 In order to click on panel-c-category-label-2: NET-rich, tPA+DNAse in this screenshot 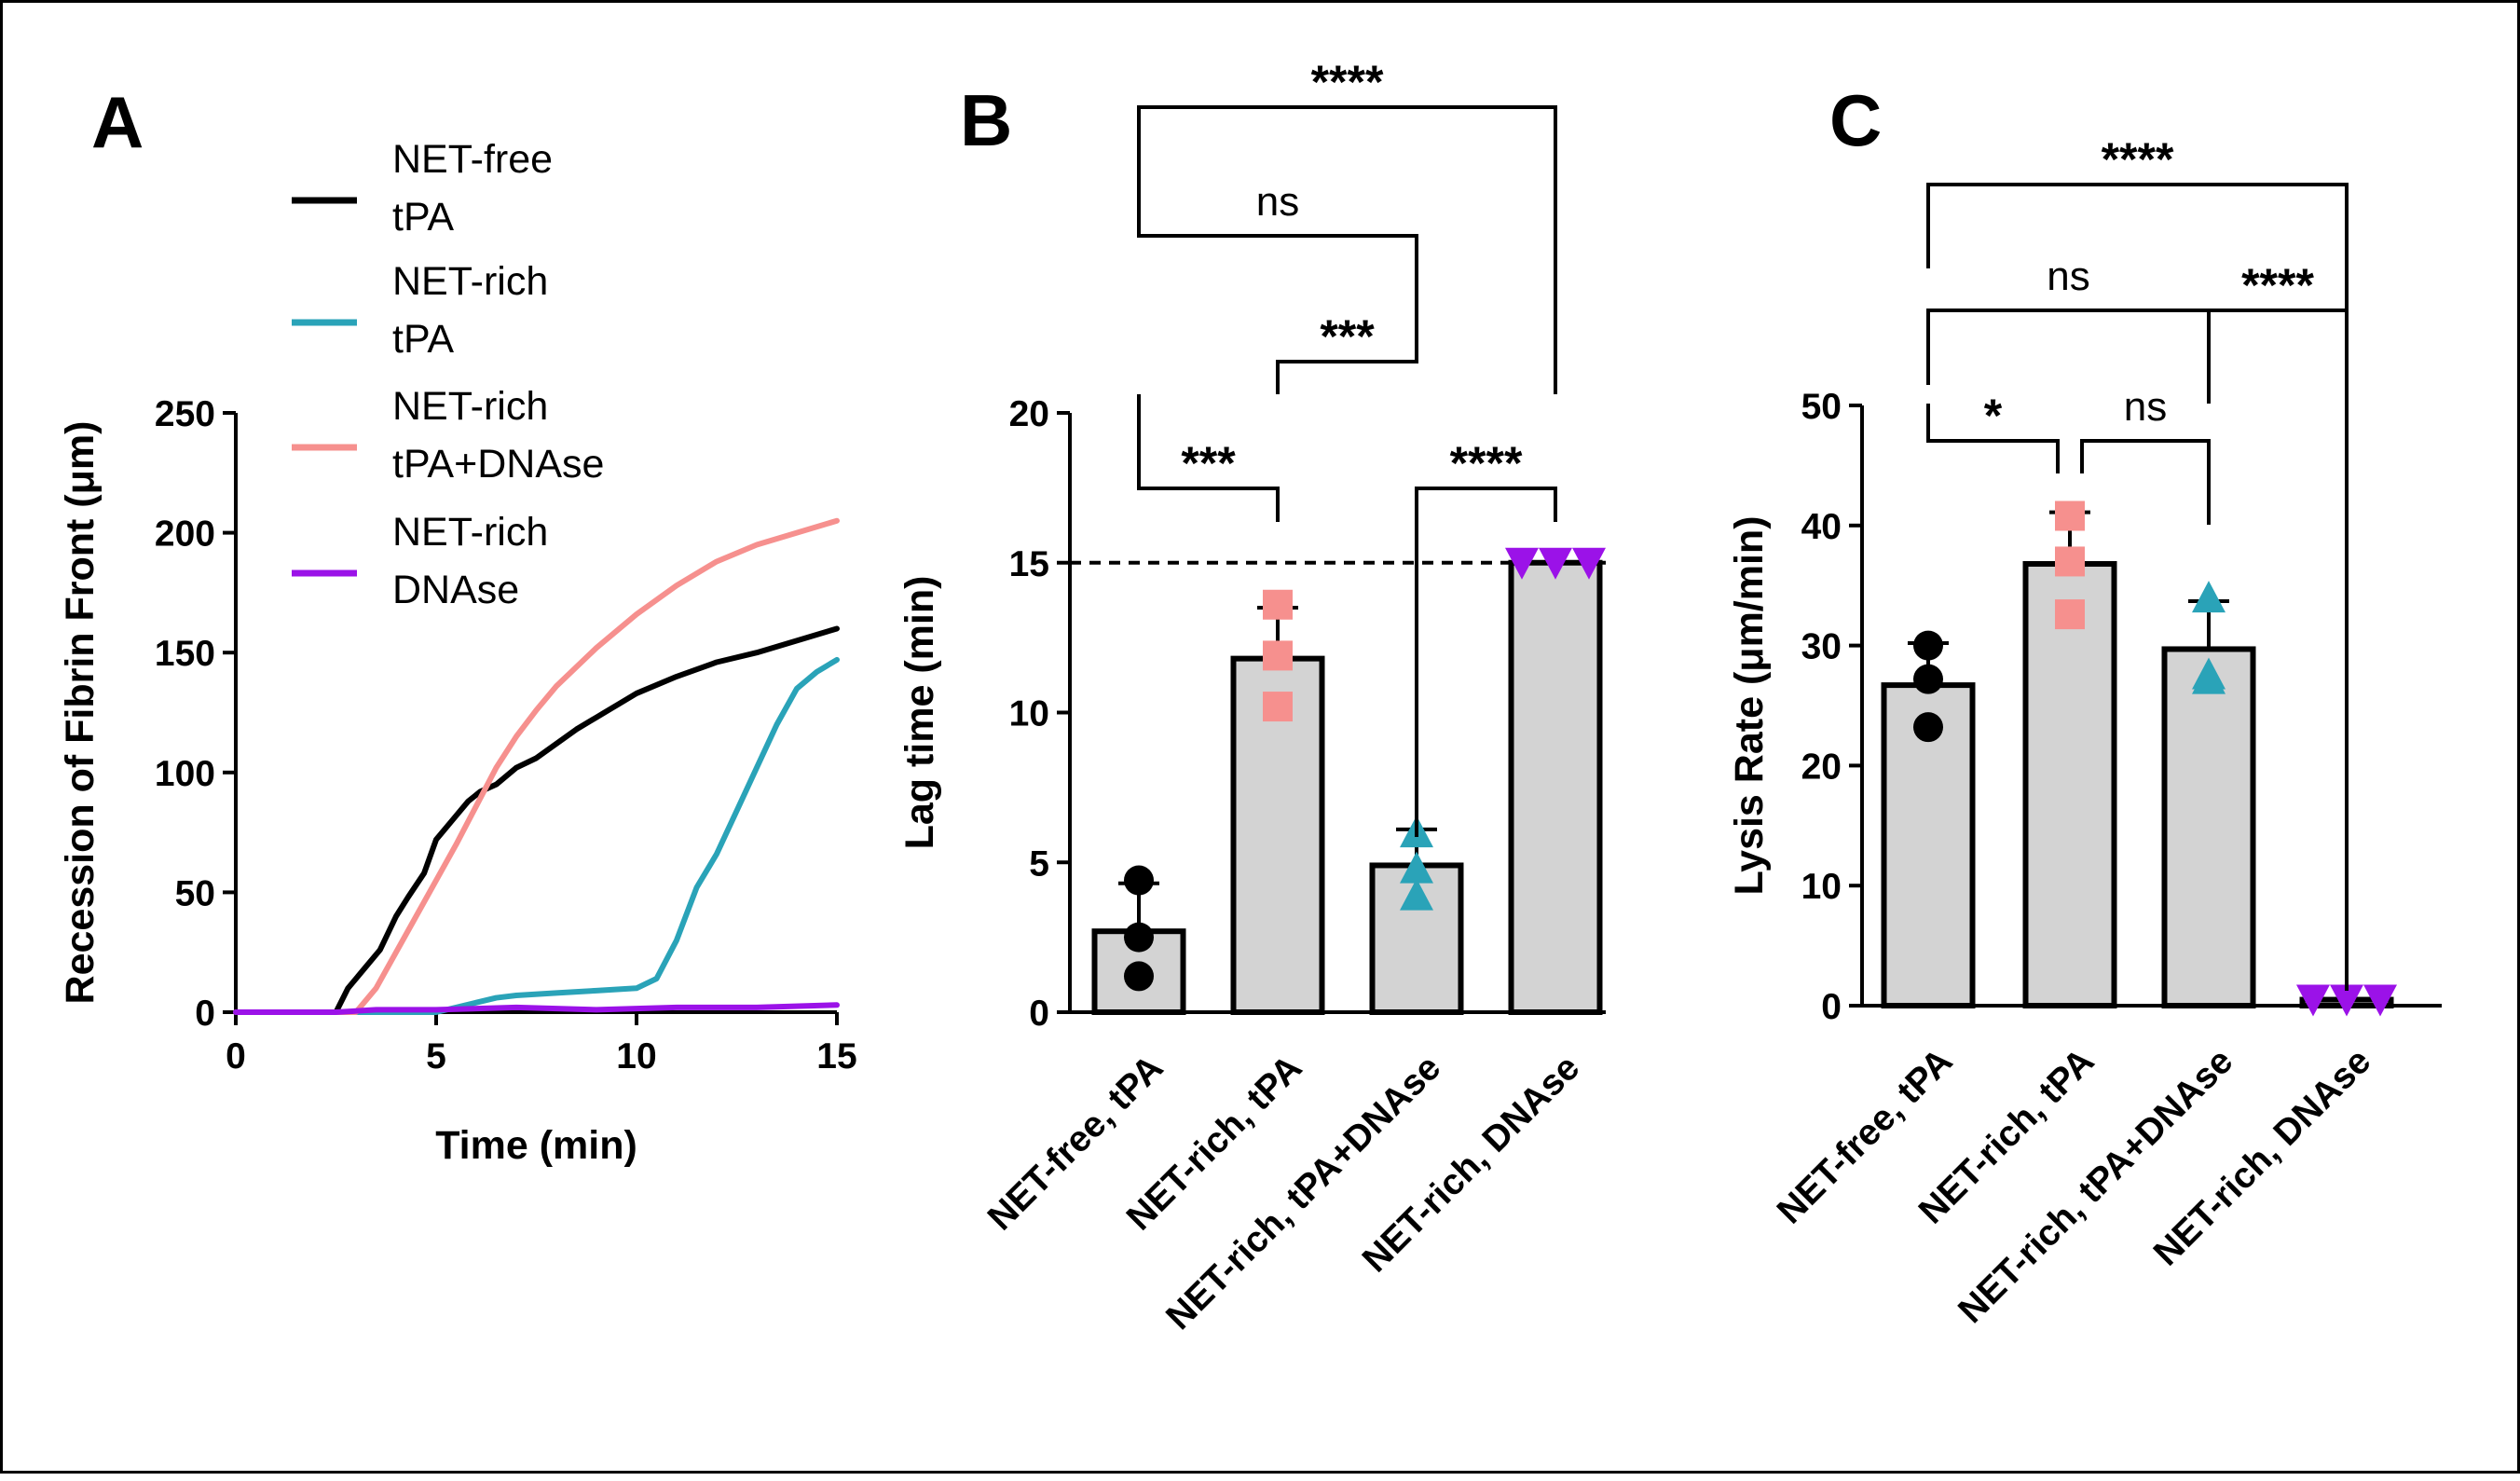, I will do `click(2095, 1186)`.